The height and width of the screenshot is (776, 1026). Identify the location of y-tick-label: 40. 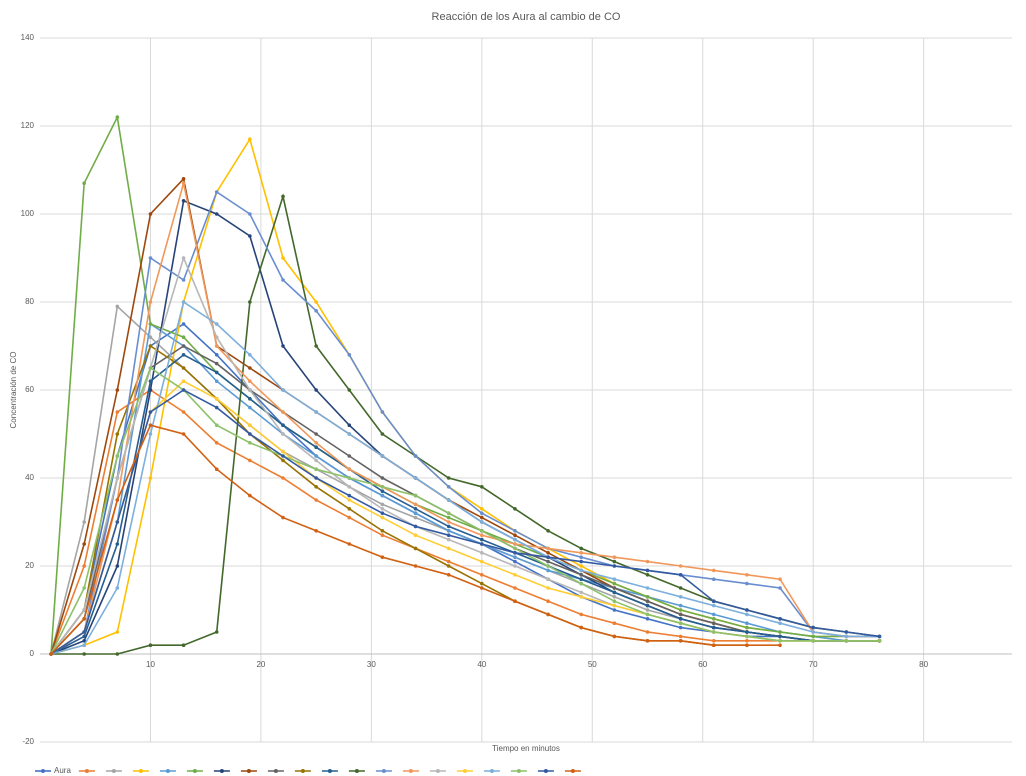
(29, 477).